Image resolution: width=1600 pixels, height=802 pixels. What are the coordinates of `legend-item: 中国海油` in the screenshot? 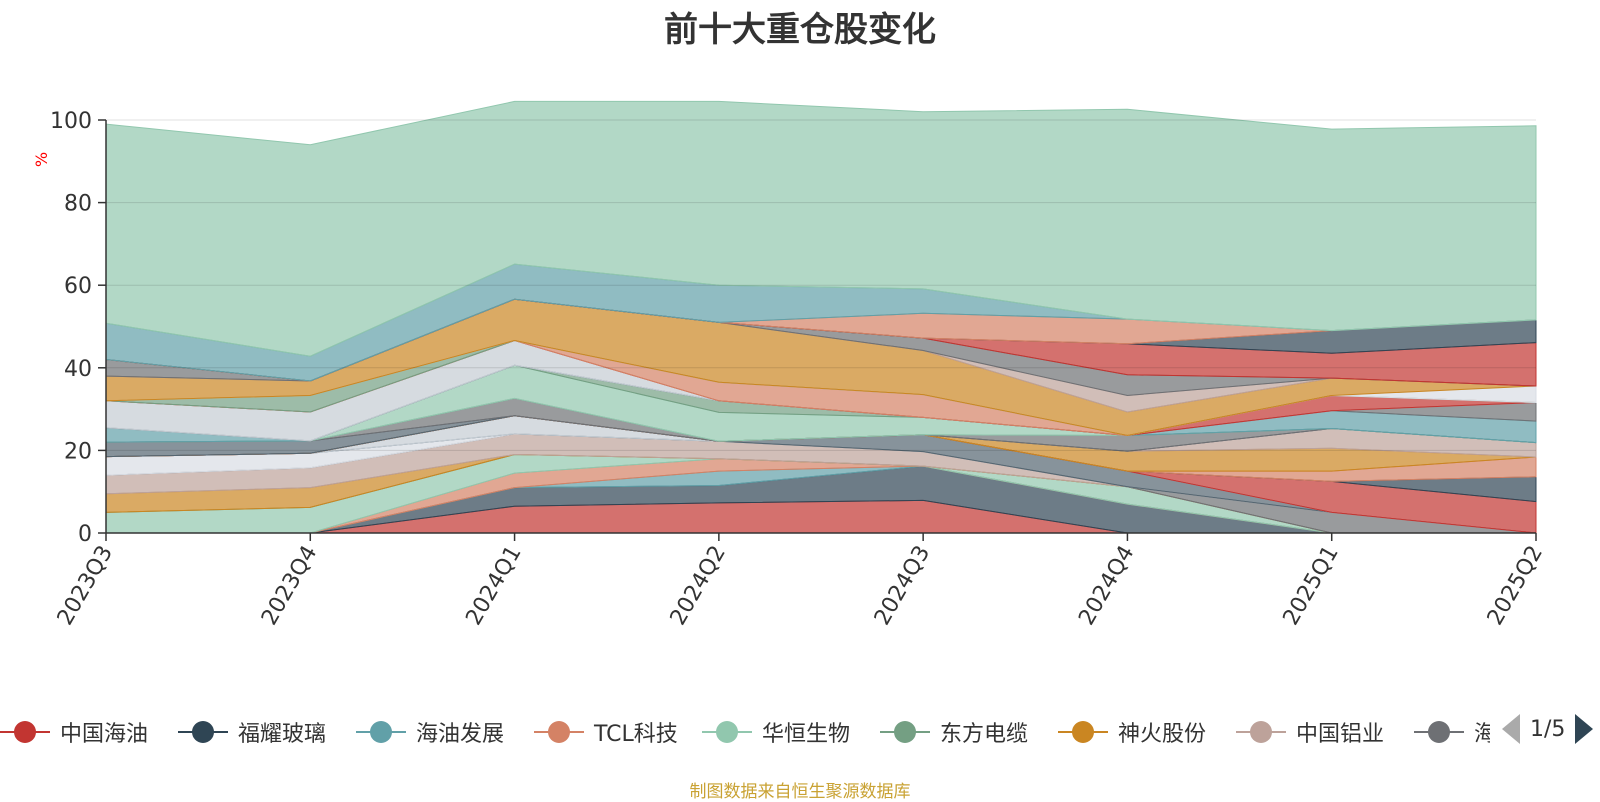 It's located at (74, 732).